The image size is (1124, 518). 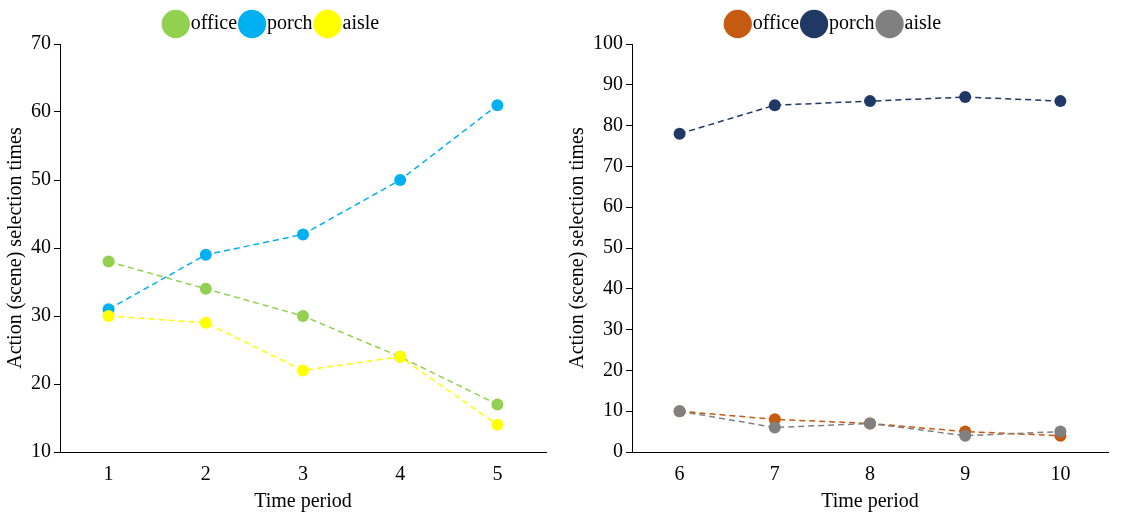 I want to click on x-tick-label: 6, so click(x=679, y=473).